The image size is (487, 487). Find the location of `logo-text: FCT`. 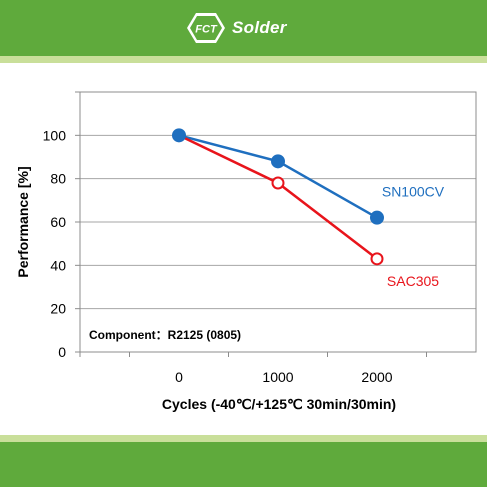

logo-text: FCT is located at coordinates (206, 30).